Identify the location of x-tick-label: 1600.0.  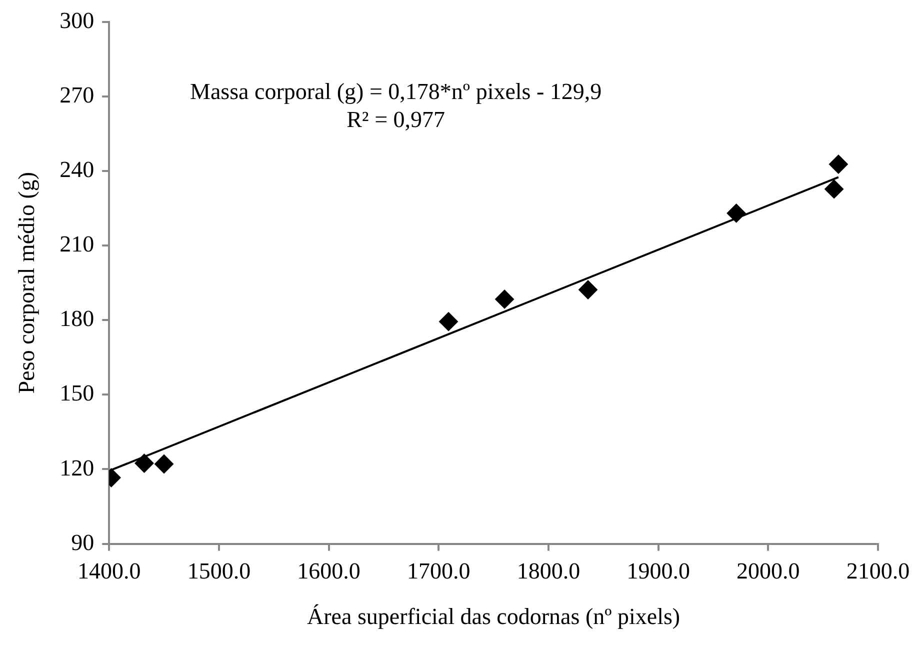
(328, 571).